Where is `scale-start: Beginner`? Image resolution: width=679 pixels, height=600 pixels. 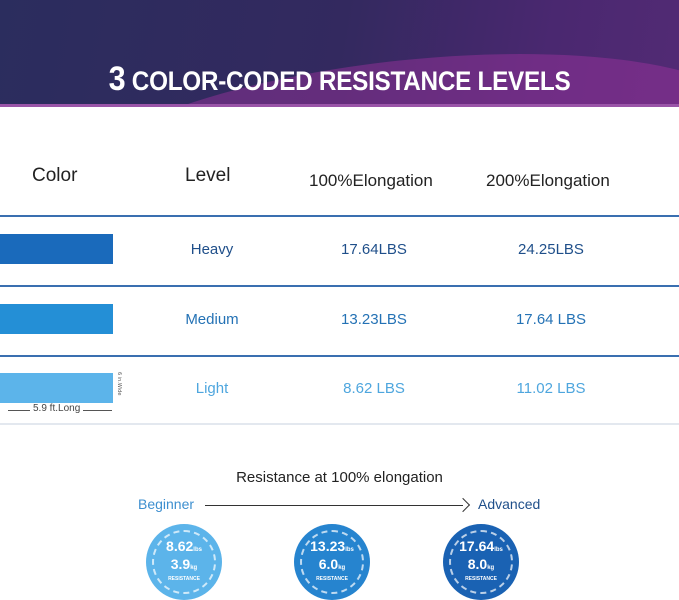 scale-start: Beginner is located at coordinates (166, 504).